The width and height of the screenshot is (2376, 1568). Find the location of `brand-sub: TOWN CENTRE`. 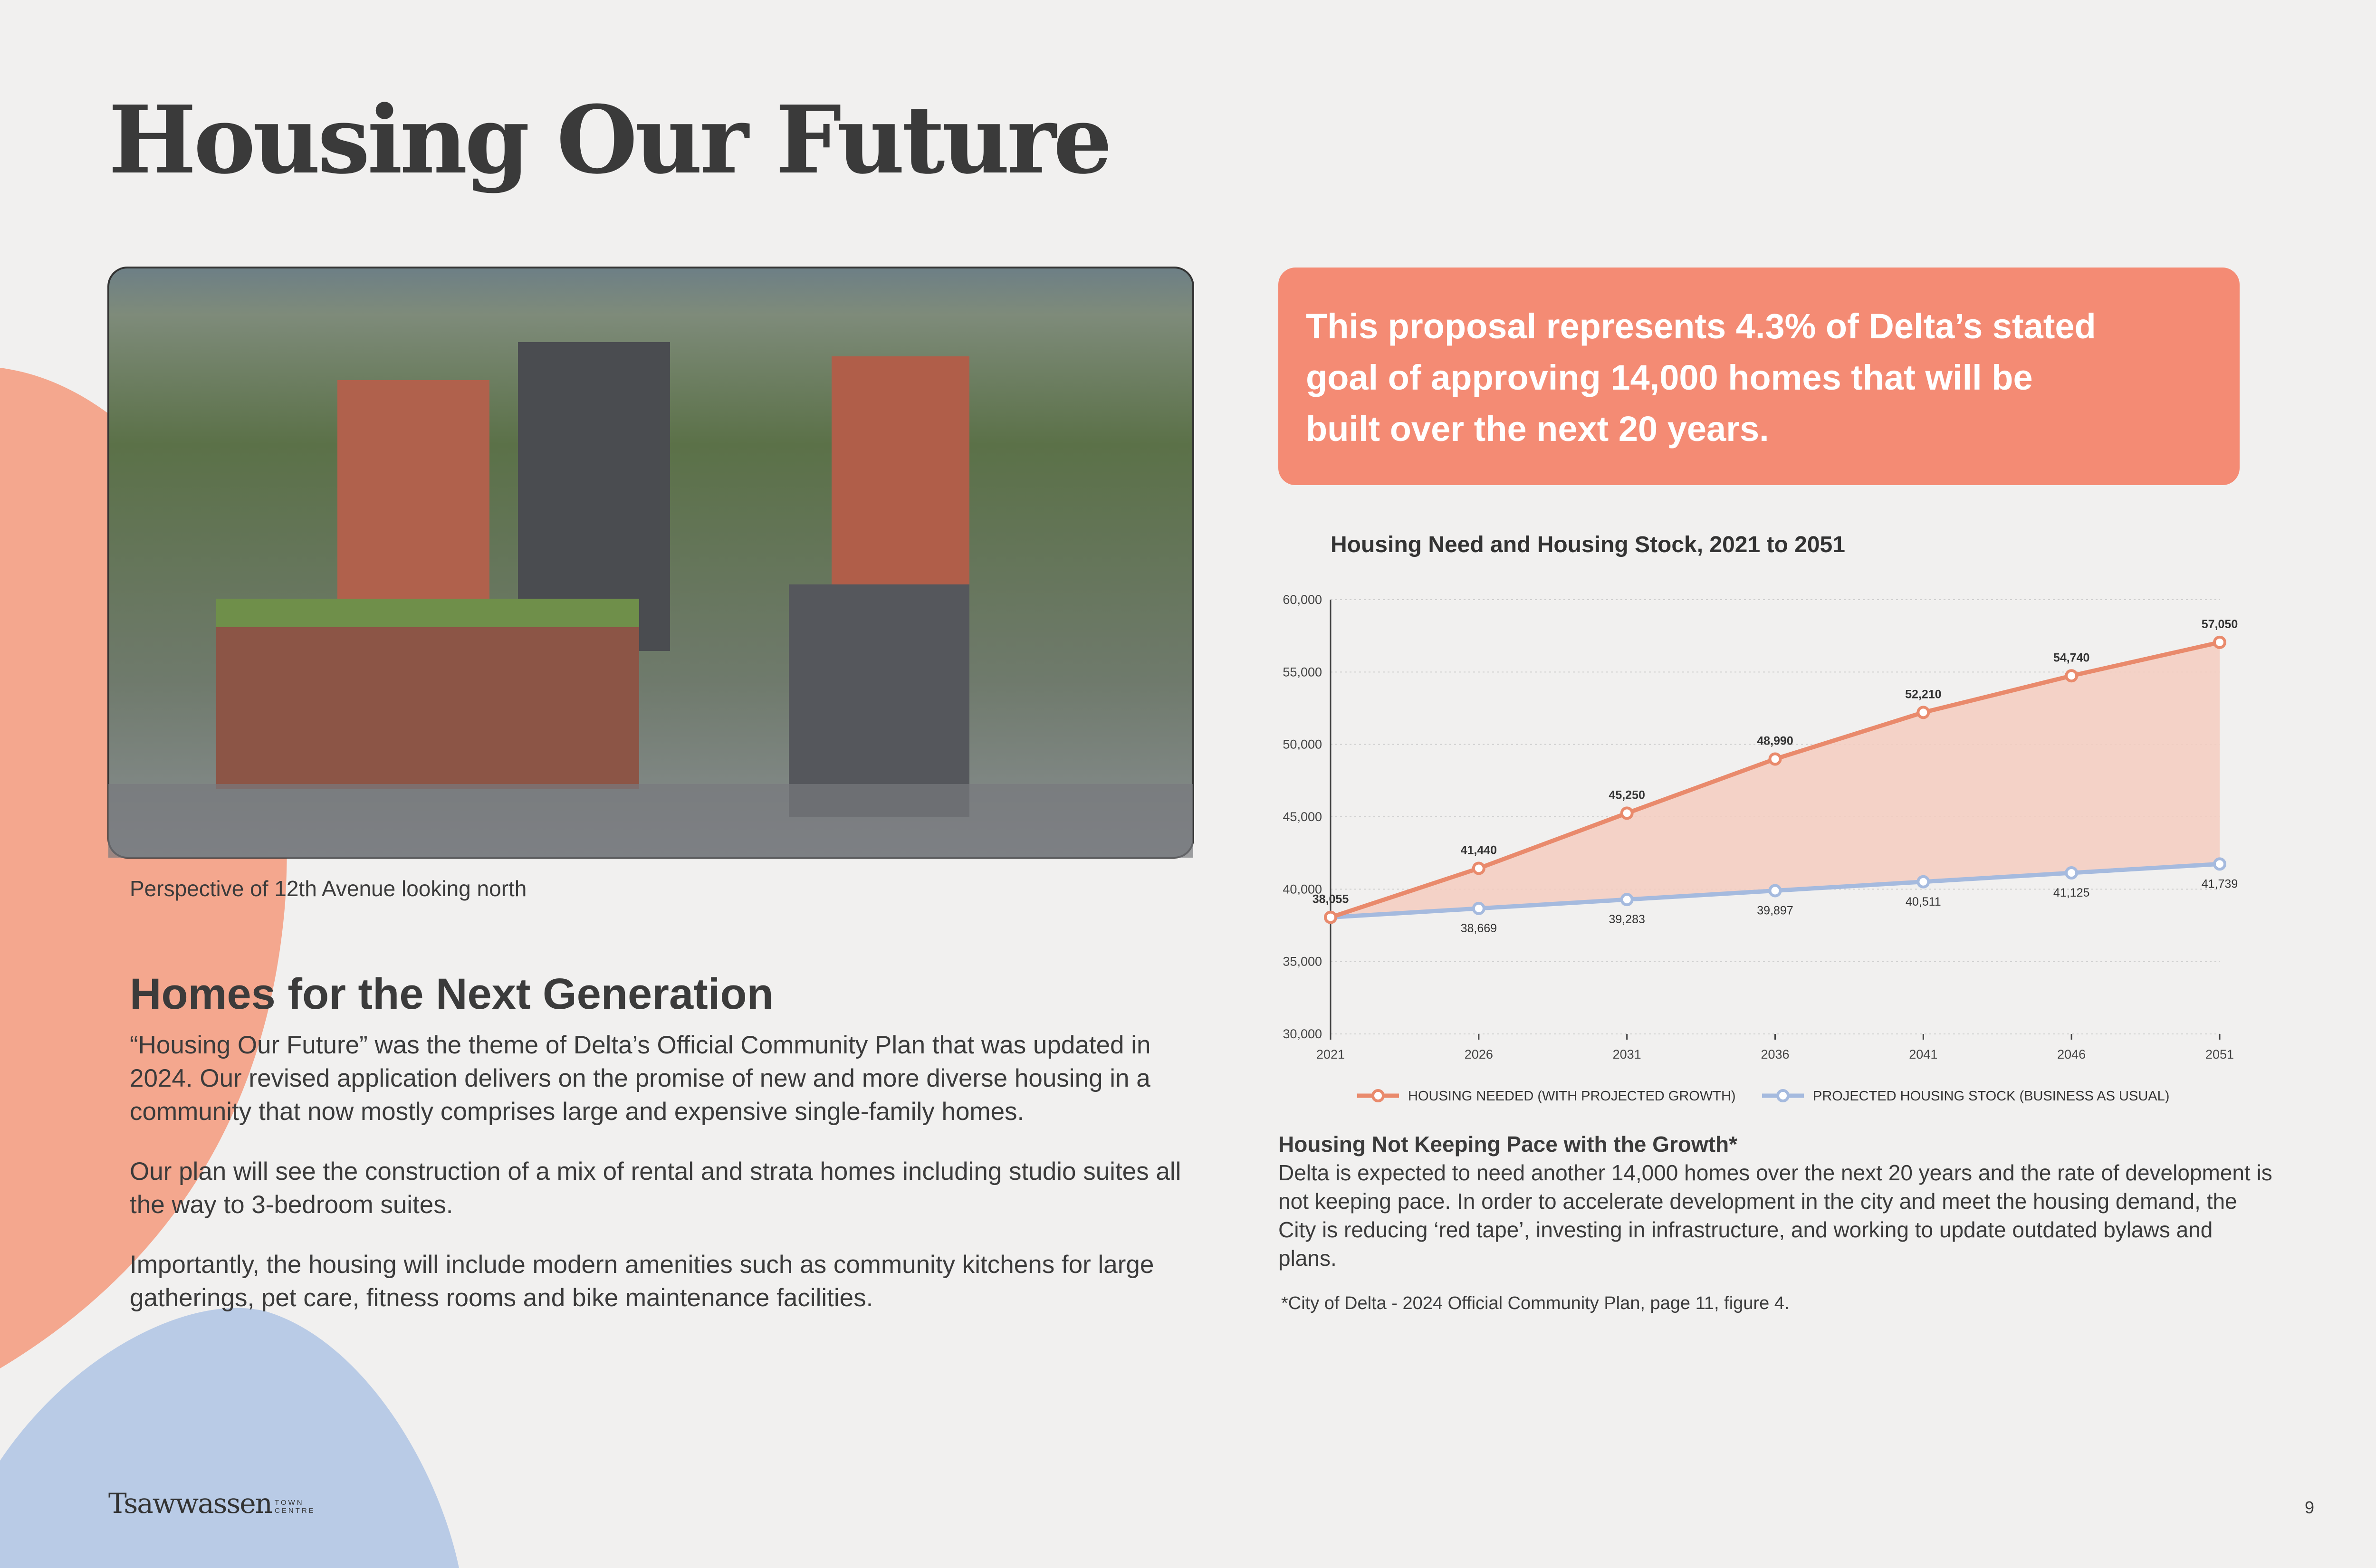

brand-sub: TOWN CENTRE is located at coordinates (295, 1507).